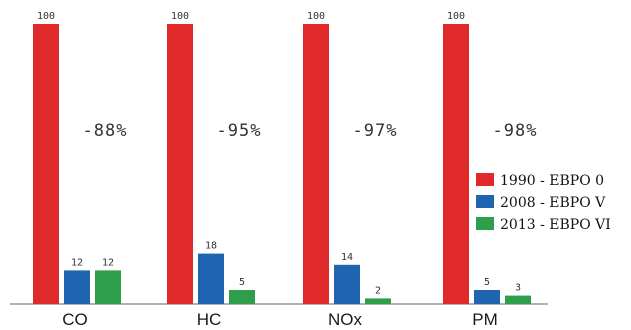 This screenshot has width=631, height=330. I want to click on value-label-co-series-3: 12, so click(108, 262).